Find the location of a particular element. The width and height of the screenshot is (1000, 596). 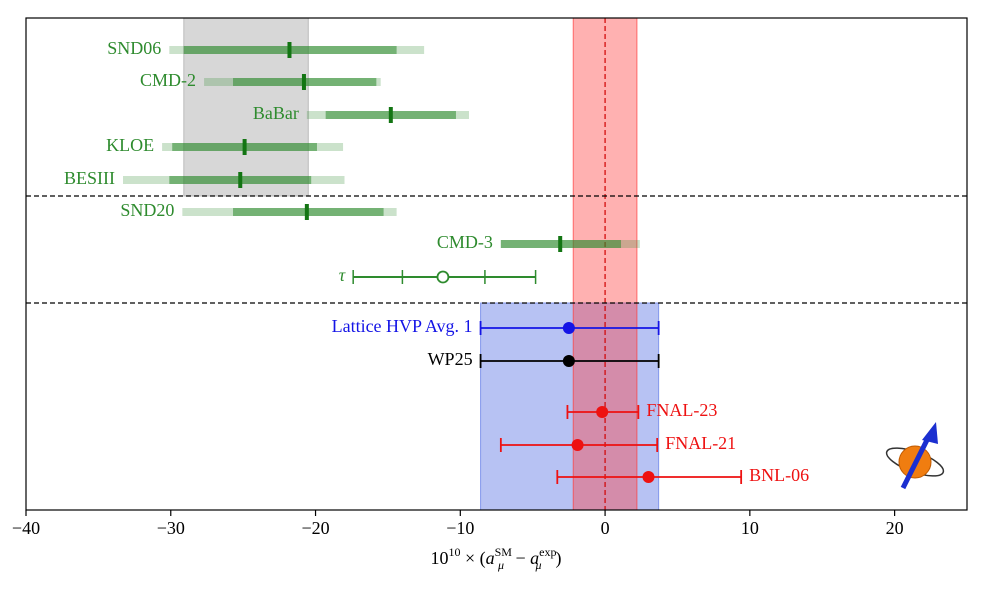

row-label: SND06 is located at coordinates (134, 48).